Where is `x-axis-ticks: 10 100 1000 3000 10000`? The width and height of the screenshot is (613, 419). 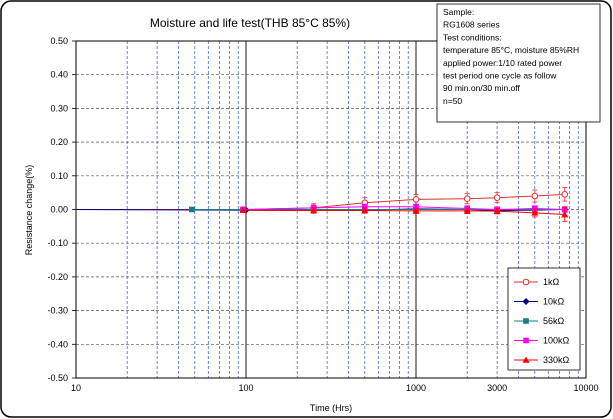 x-axis-ticks: 10 100 1000 3000 10000 is located at coordinates (335, 388).